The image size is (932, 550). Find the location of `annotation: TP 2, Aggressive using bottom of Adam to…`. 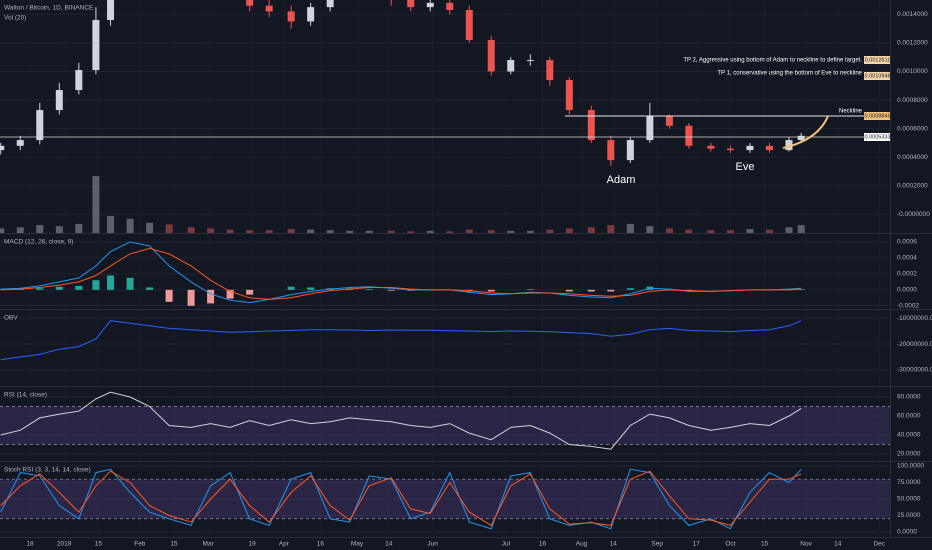

annotation: TP 2, Aggressive using bottom of Adam to… is located at coordinates (772, 61).